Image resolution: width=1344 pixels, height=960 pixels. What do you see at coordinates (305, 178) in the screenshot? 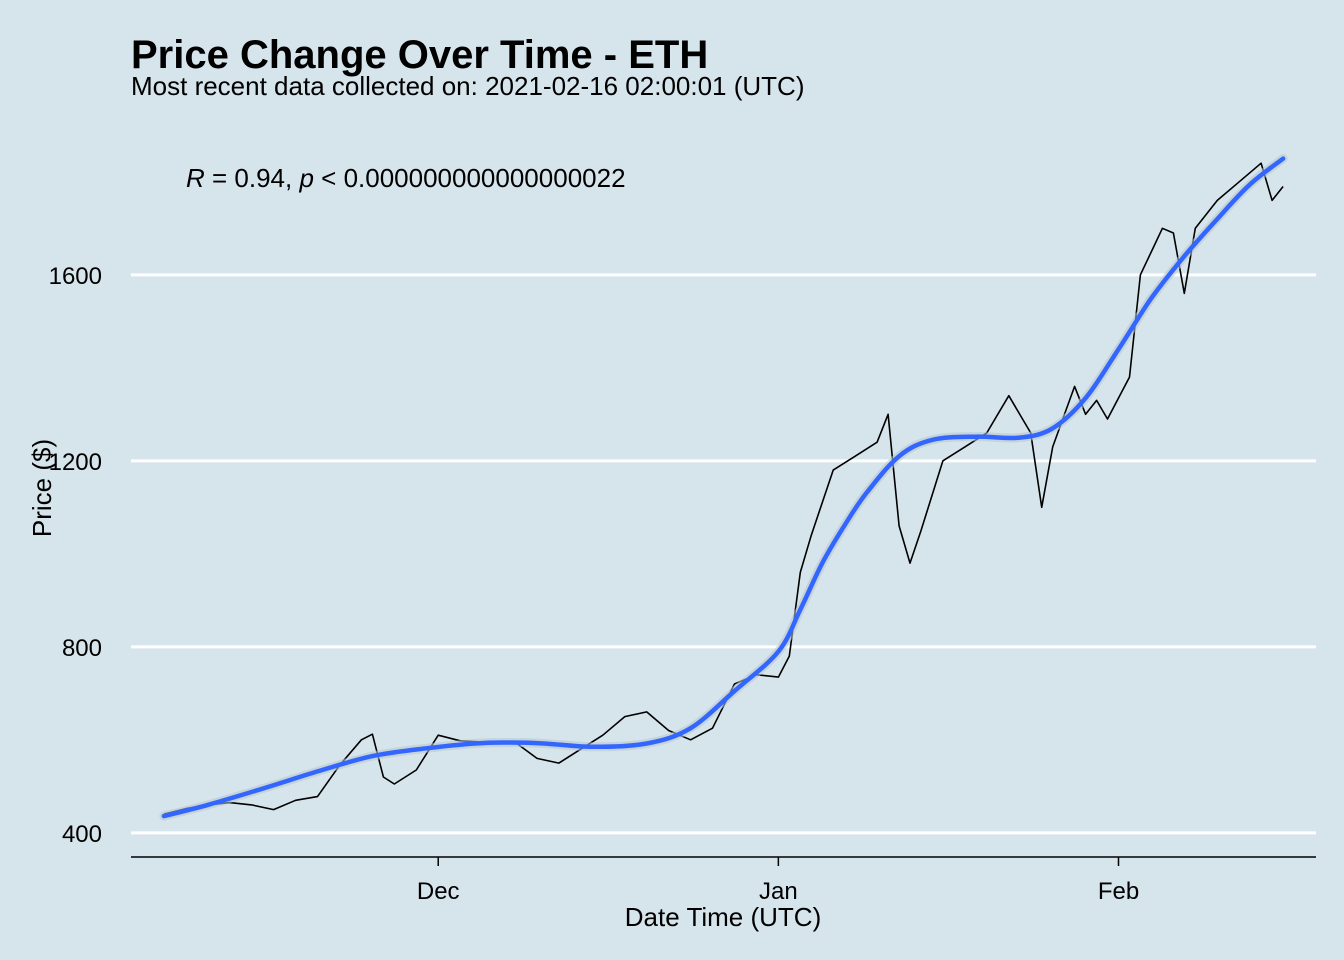
I see `p-symbol: p` at bounding box center [305, 178].